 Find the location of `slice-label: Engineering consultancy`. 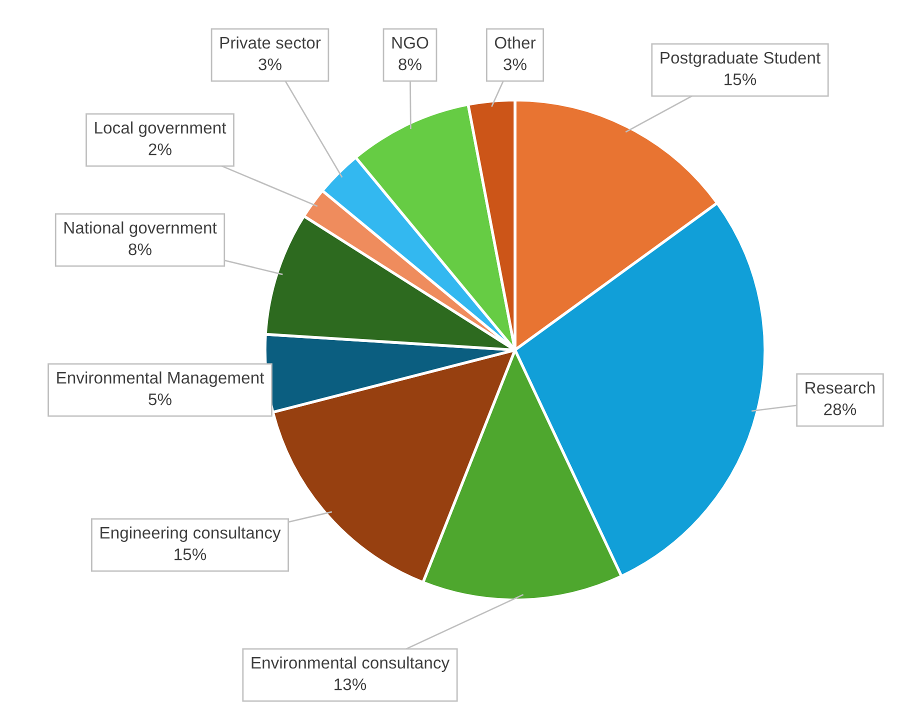

slice-label: Engineering consultancy is located at coordinates (190, 534).